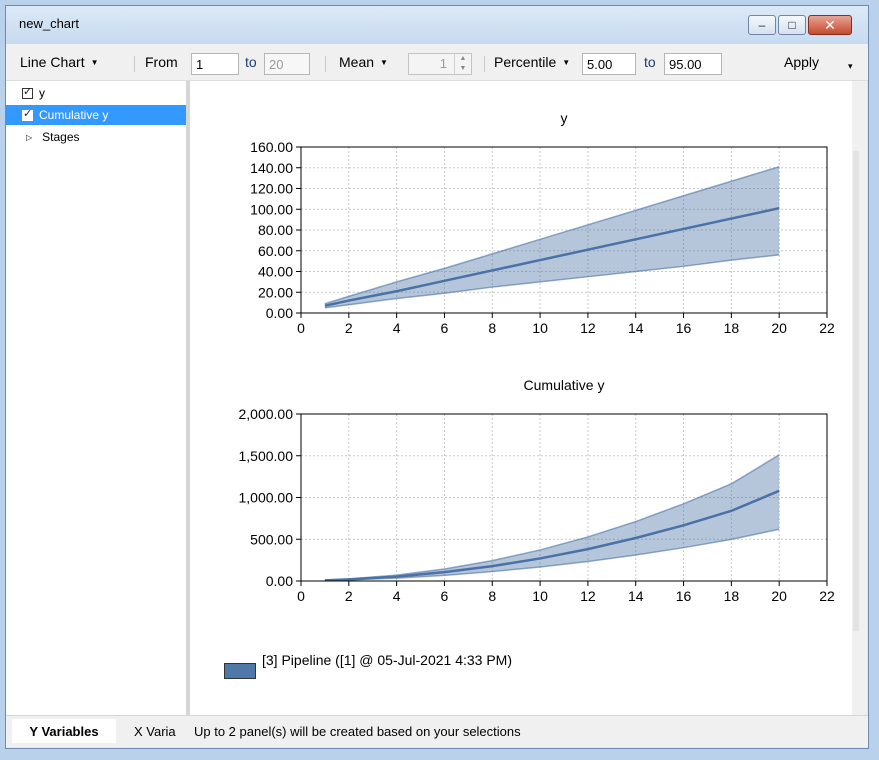 This screenshot has height=760, width=879. I want to click on minimize-icon: ‒, so click(762, 25).